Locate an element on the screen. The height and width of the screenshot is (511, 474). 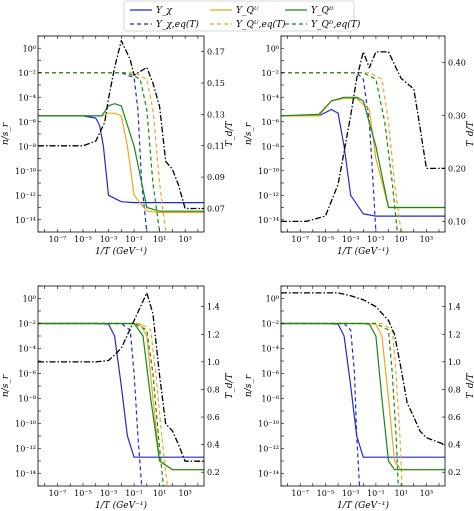
legend-frame is located at coordinates (239, 16).